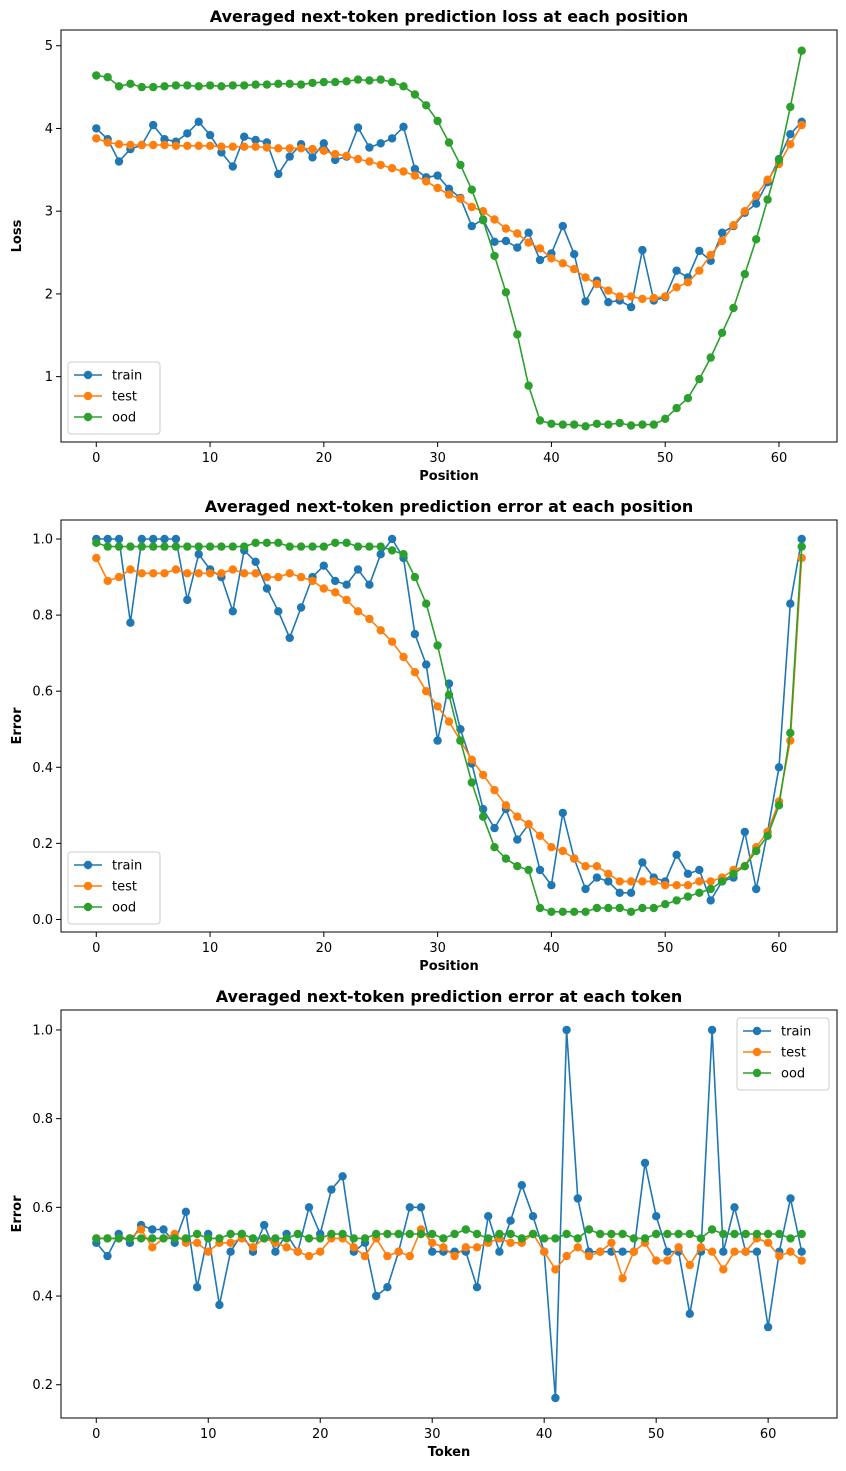  What do you see at coordinates (96, 1434) in the screenshot?
I see `x-tick-label: 0` at bounding box center [96, 1434].